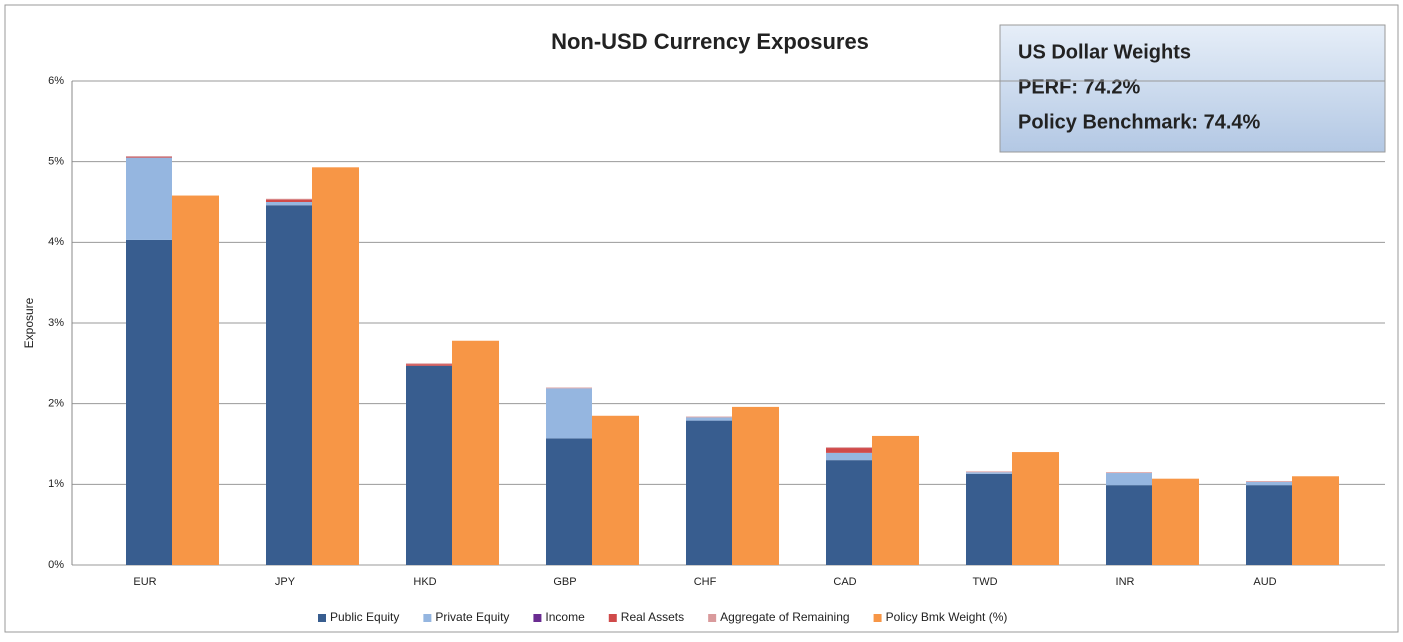  What do you see at coordinates (947, 617) in the screenshot?
I see `legend-label: Policy Bmk Weight (%)` at bounding box center [947, 617].